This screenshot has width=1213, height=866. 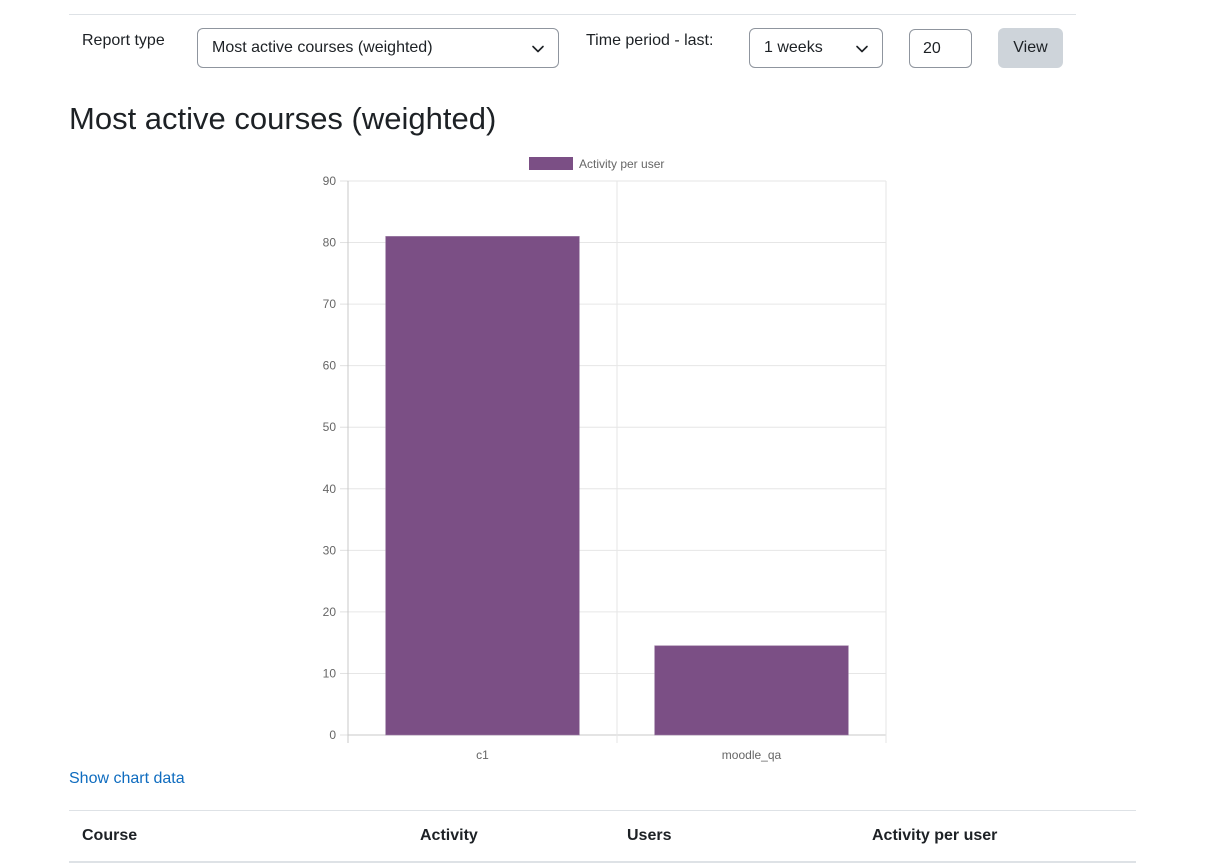 I want to click on view-button: View, so click(x=1030, y=48).